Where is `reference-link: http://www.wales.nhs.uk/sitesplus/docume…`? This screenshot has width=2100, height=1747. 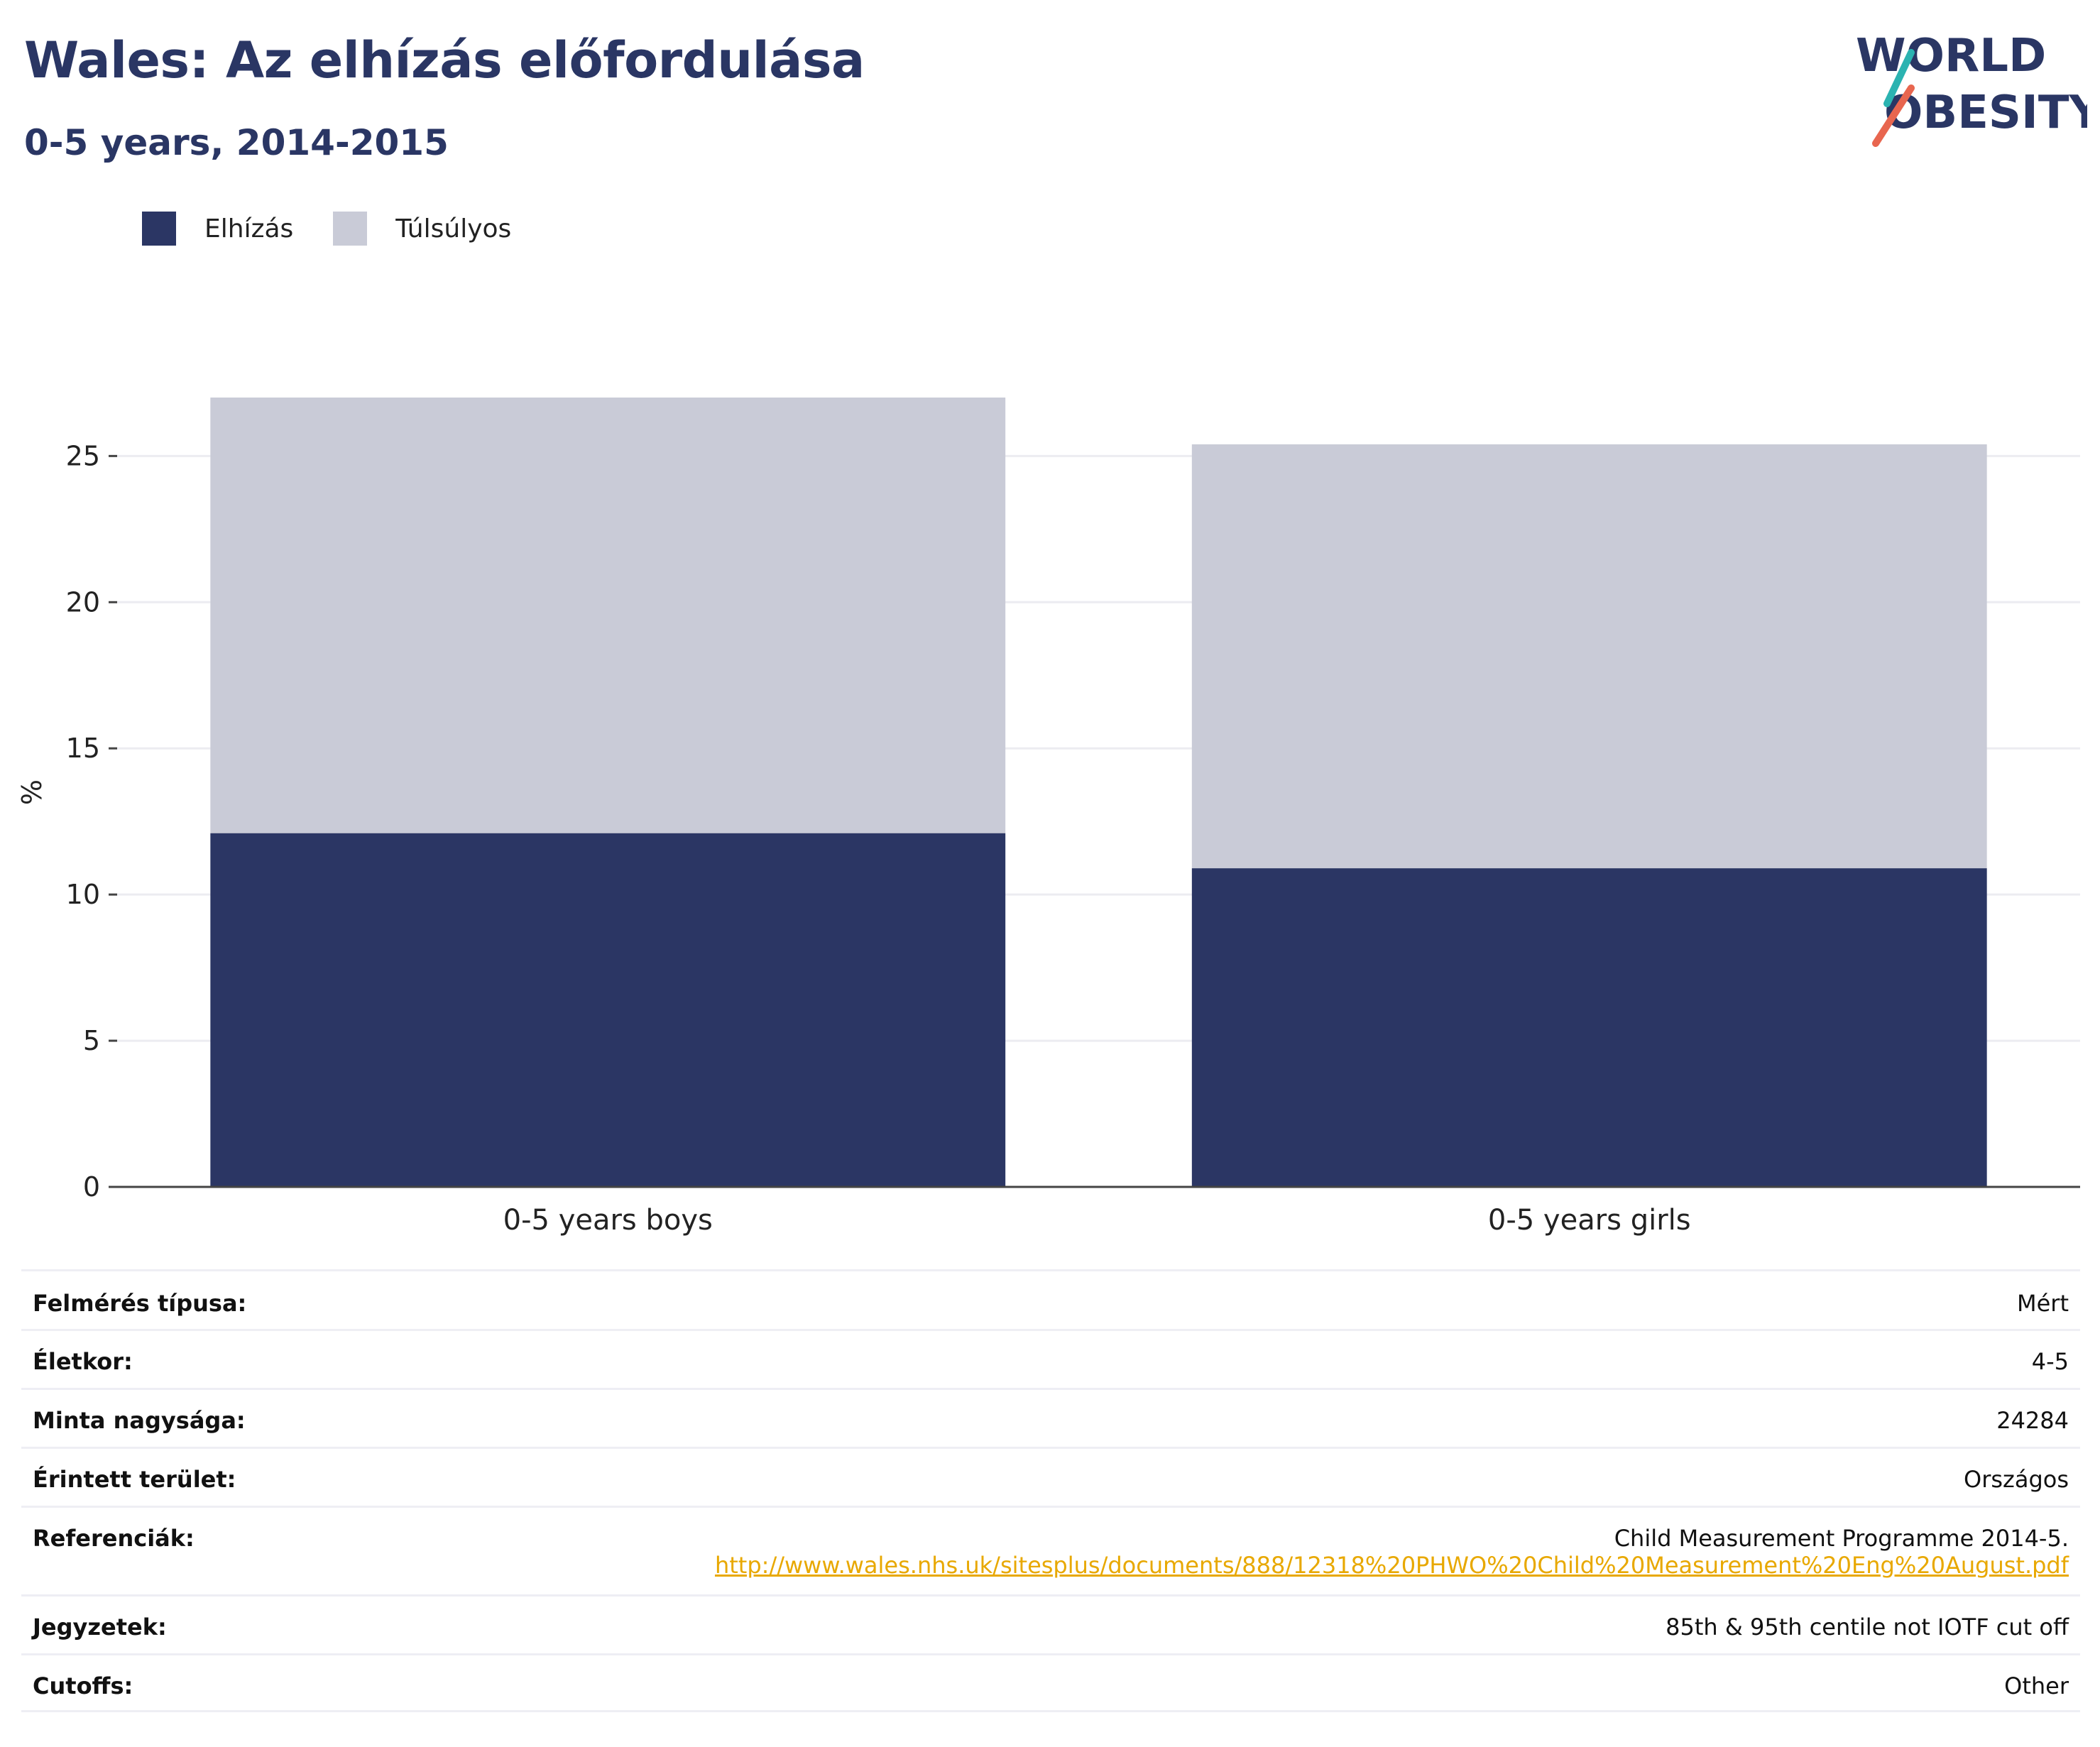
reference-link: http://www.wales.nhs.uk/sitesplus/docume… is located at coordinates (1391, 1565).